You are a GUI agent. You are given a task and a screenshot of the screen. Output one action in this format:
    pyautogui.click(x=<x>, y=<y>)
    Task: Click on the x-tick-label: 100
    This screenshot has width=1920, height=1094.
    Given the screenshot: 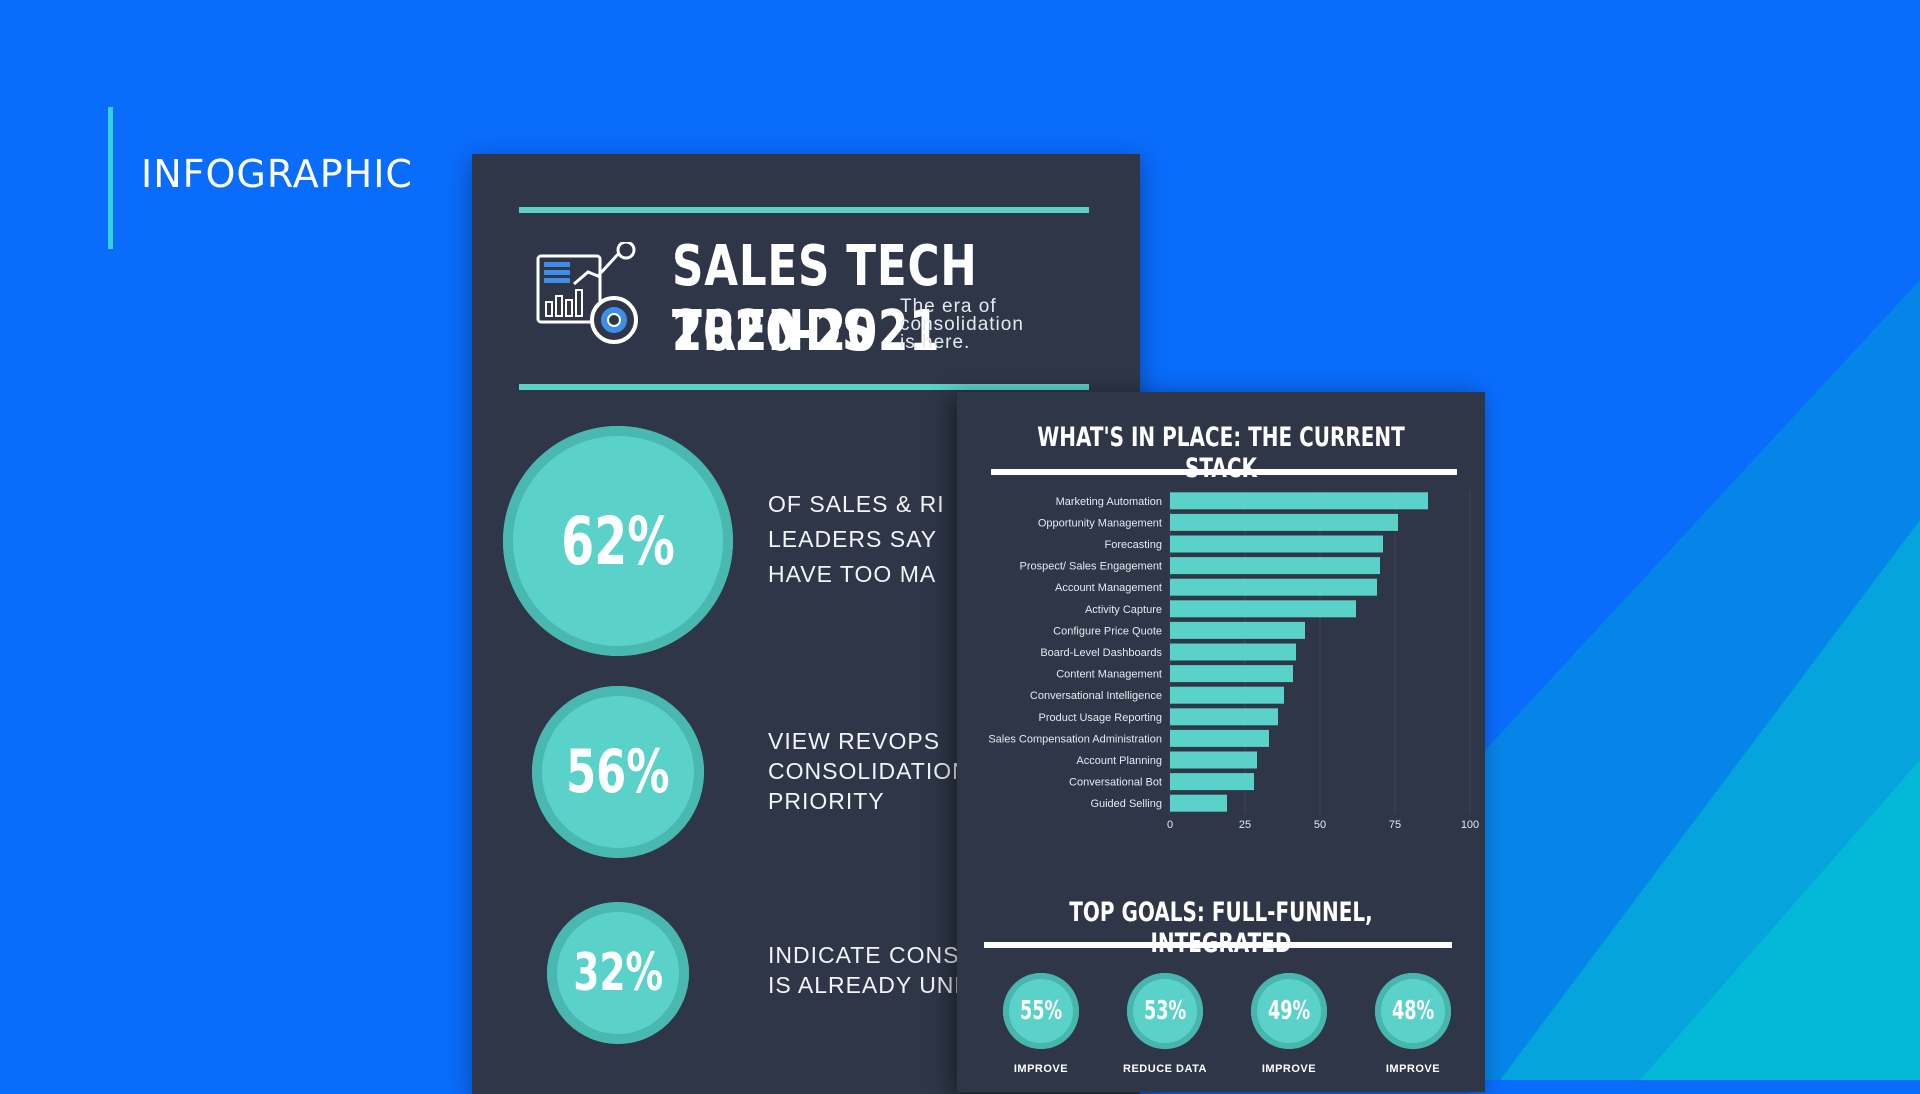 What is the action you would take?
    pyautogui.click(x=1470, y=825)
    